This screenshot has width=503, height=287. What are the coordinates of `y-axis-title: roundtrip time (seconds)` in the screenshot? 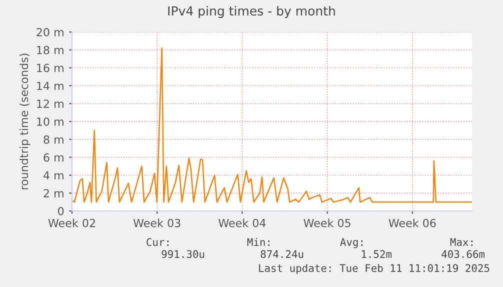 It's located at (25, 122).